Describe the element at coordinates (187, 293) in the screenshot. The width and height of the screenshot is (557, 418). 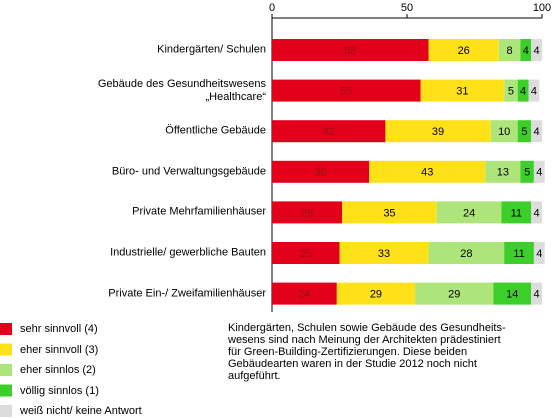
I see `category-label: Private Ein-/ Zweifamilienhäuser` at that location.